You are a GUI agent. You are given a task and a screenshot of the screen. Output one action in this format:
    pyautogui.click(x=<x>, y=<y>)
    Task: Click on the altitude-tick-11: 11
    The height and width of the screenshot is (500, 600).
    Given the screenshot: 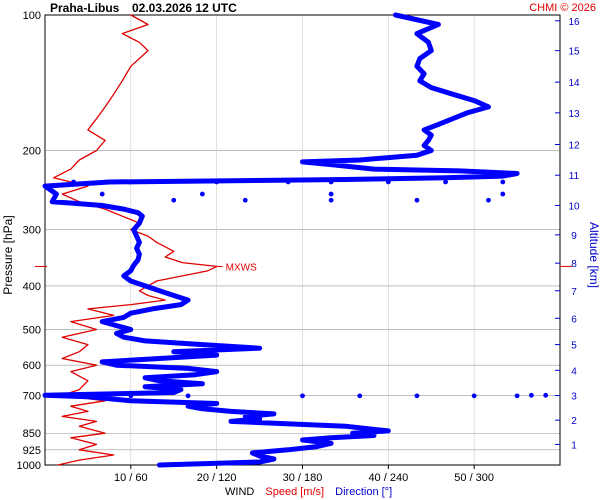 What is the action you would take?
    pyautogui.click(x=574, y=176)
    